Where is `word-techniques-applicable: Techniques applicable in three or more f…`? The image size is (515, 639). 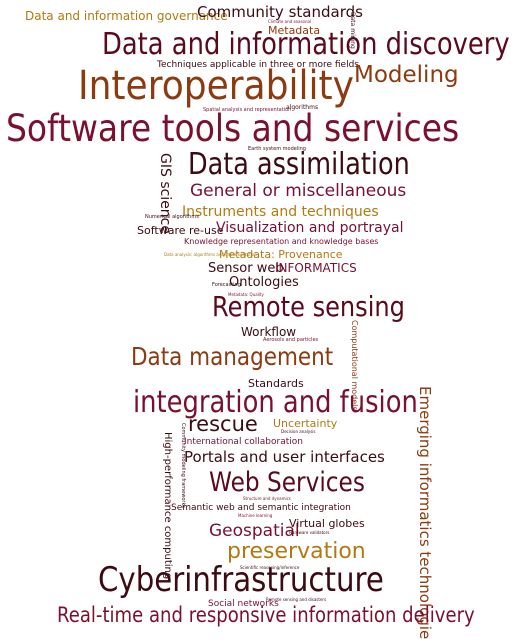 word-techniques-applicable: Techniques applicable in three or more f… is located at coordinates (258, 65).